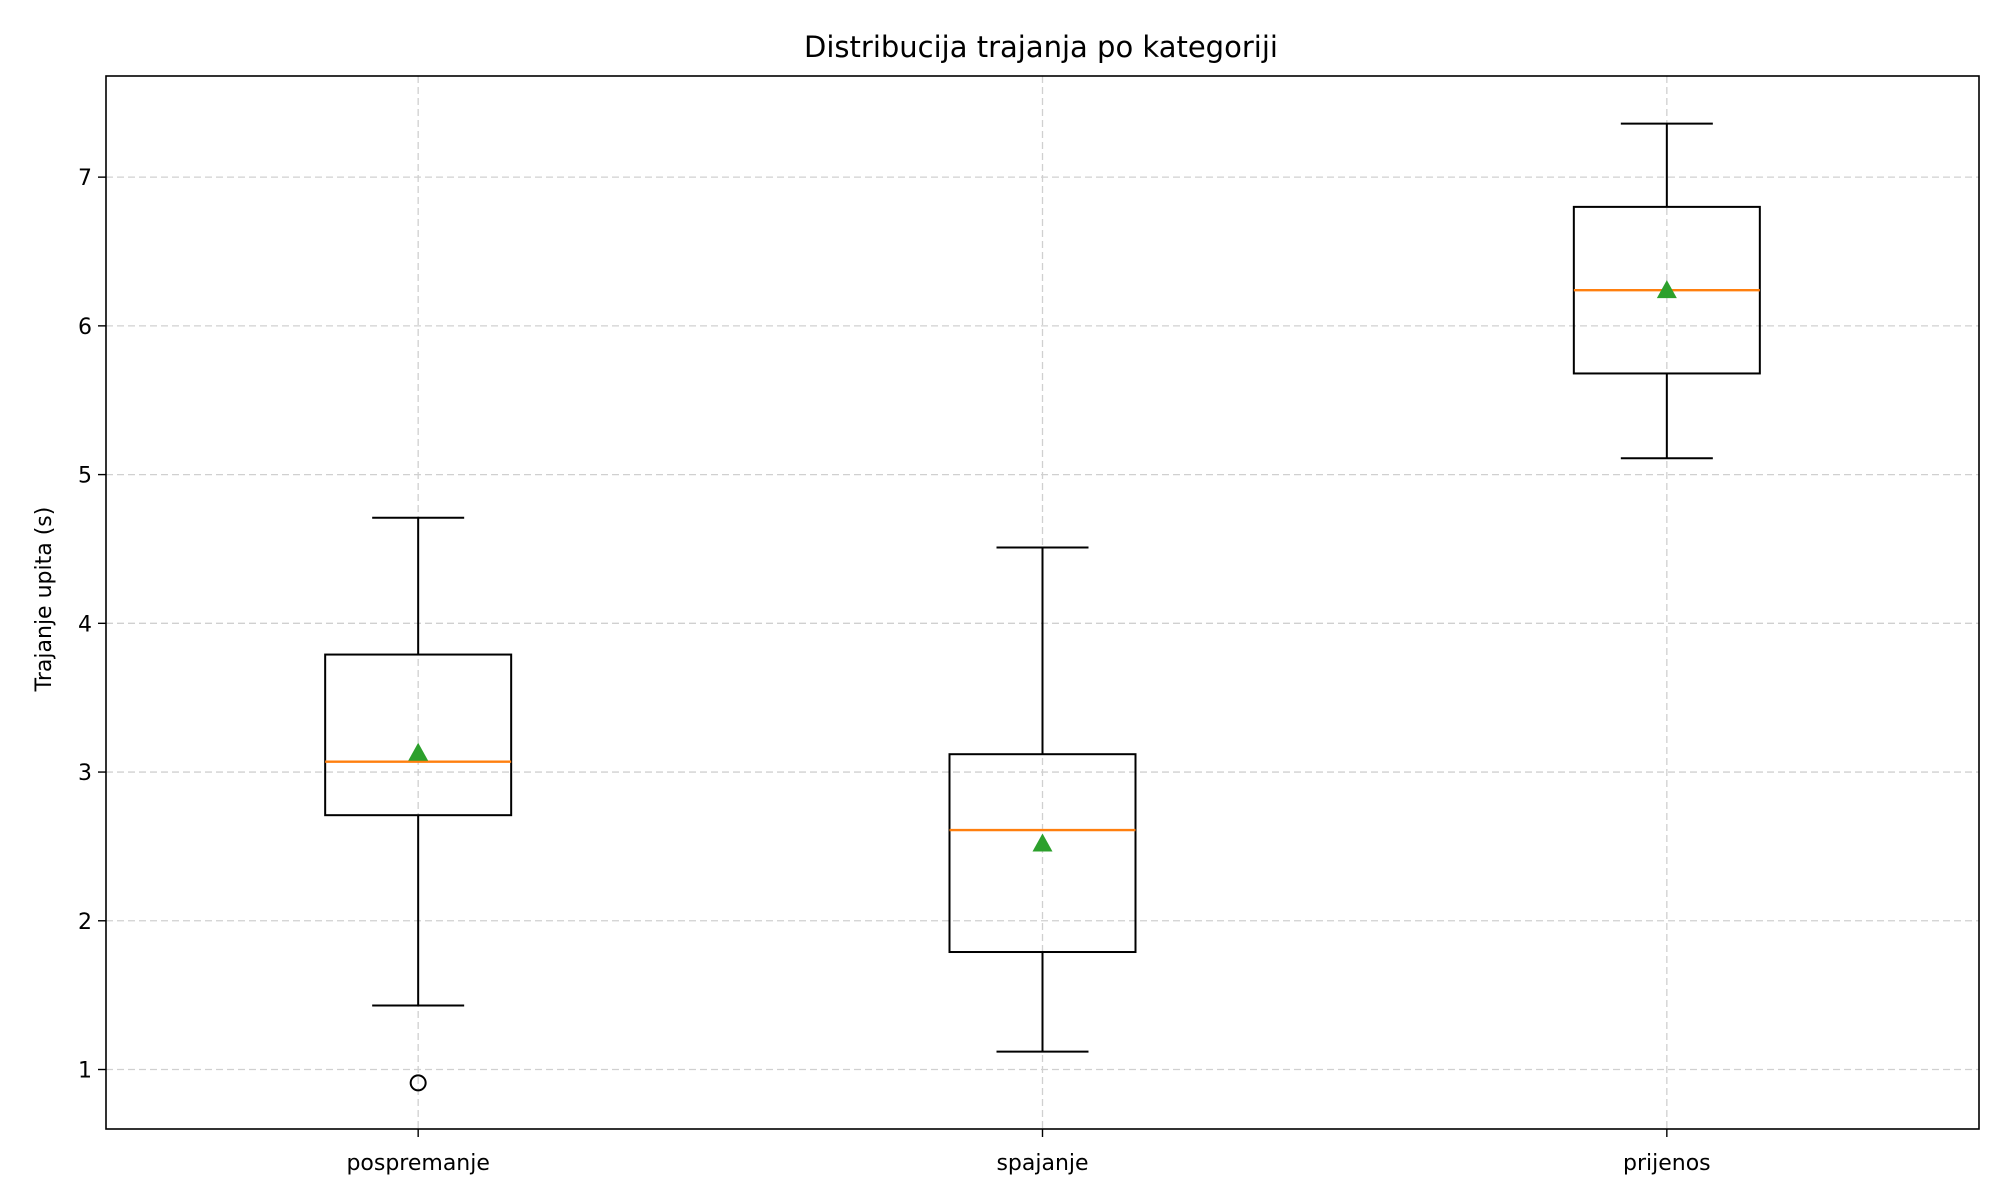 The width and height of the screenshot is (2000, 1200). I want to click on box-prijenos, so click(1666, 291).